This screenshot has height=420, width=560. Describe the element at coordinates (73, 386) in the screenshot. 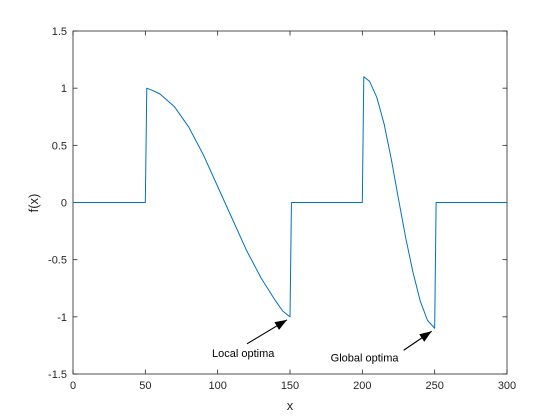

I see `x-tick-label: 0` at that location.